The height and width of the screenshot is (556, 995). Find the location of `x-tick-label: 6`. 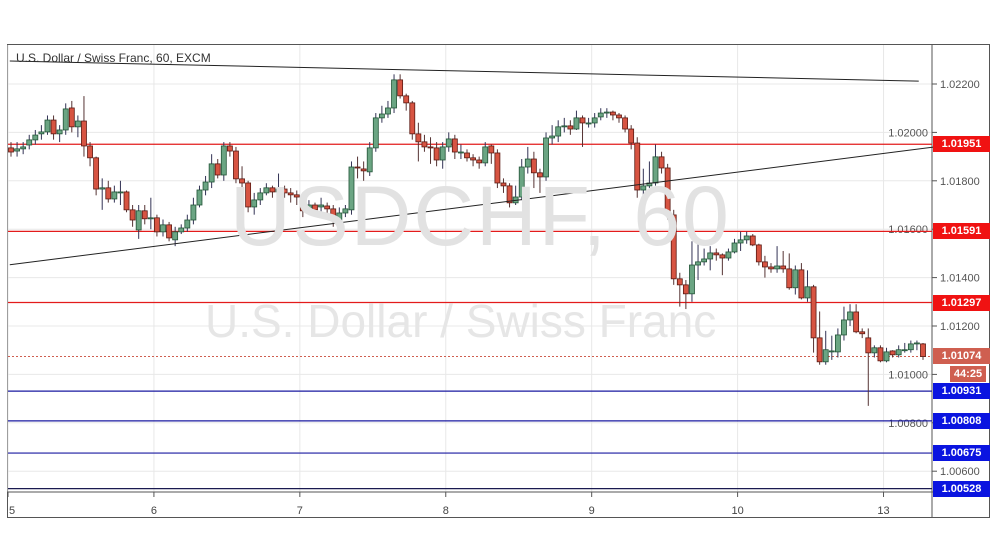

x-tick-label: 6 is located at coordinates (154, 511).